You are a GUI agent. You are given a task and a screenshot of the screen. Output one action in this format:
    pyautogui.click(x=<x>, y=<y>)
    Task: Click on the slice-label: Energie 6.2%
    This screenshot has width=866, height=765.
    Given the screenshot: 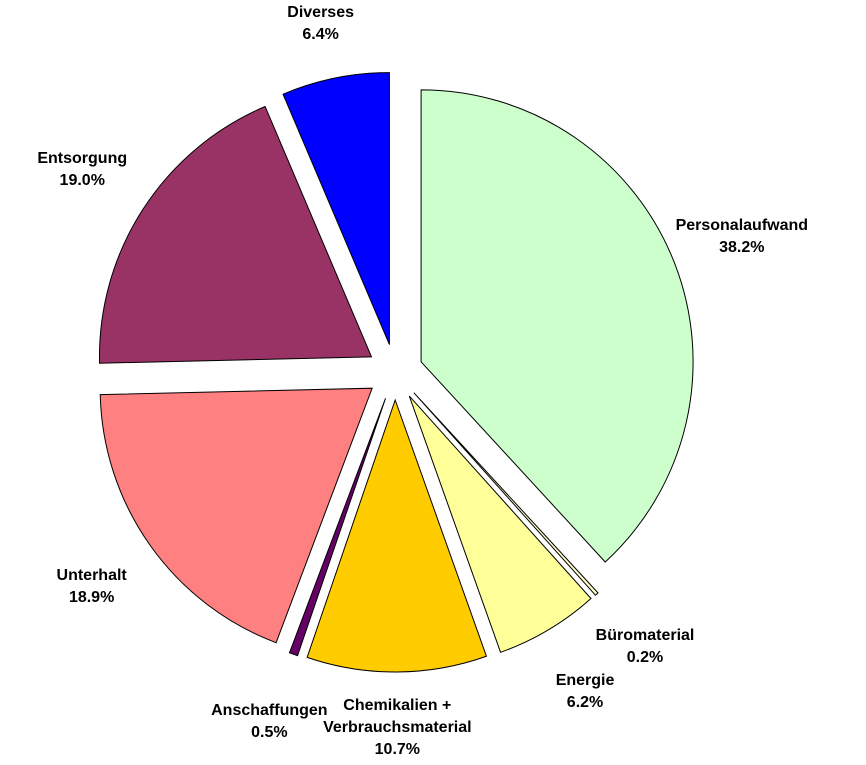 What is the action you would take?
    pyautogui.click(x=585, y=692)
    